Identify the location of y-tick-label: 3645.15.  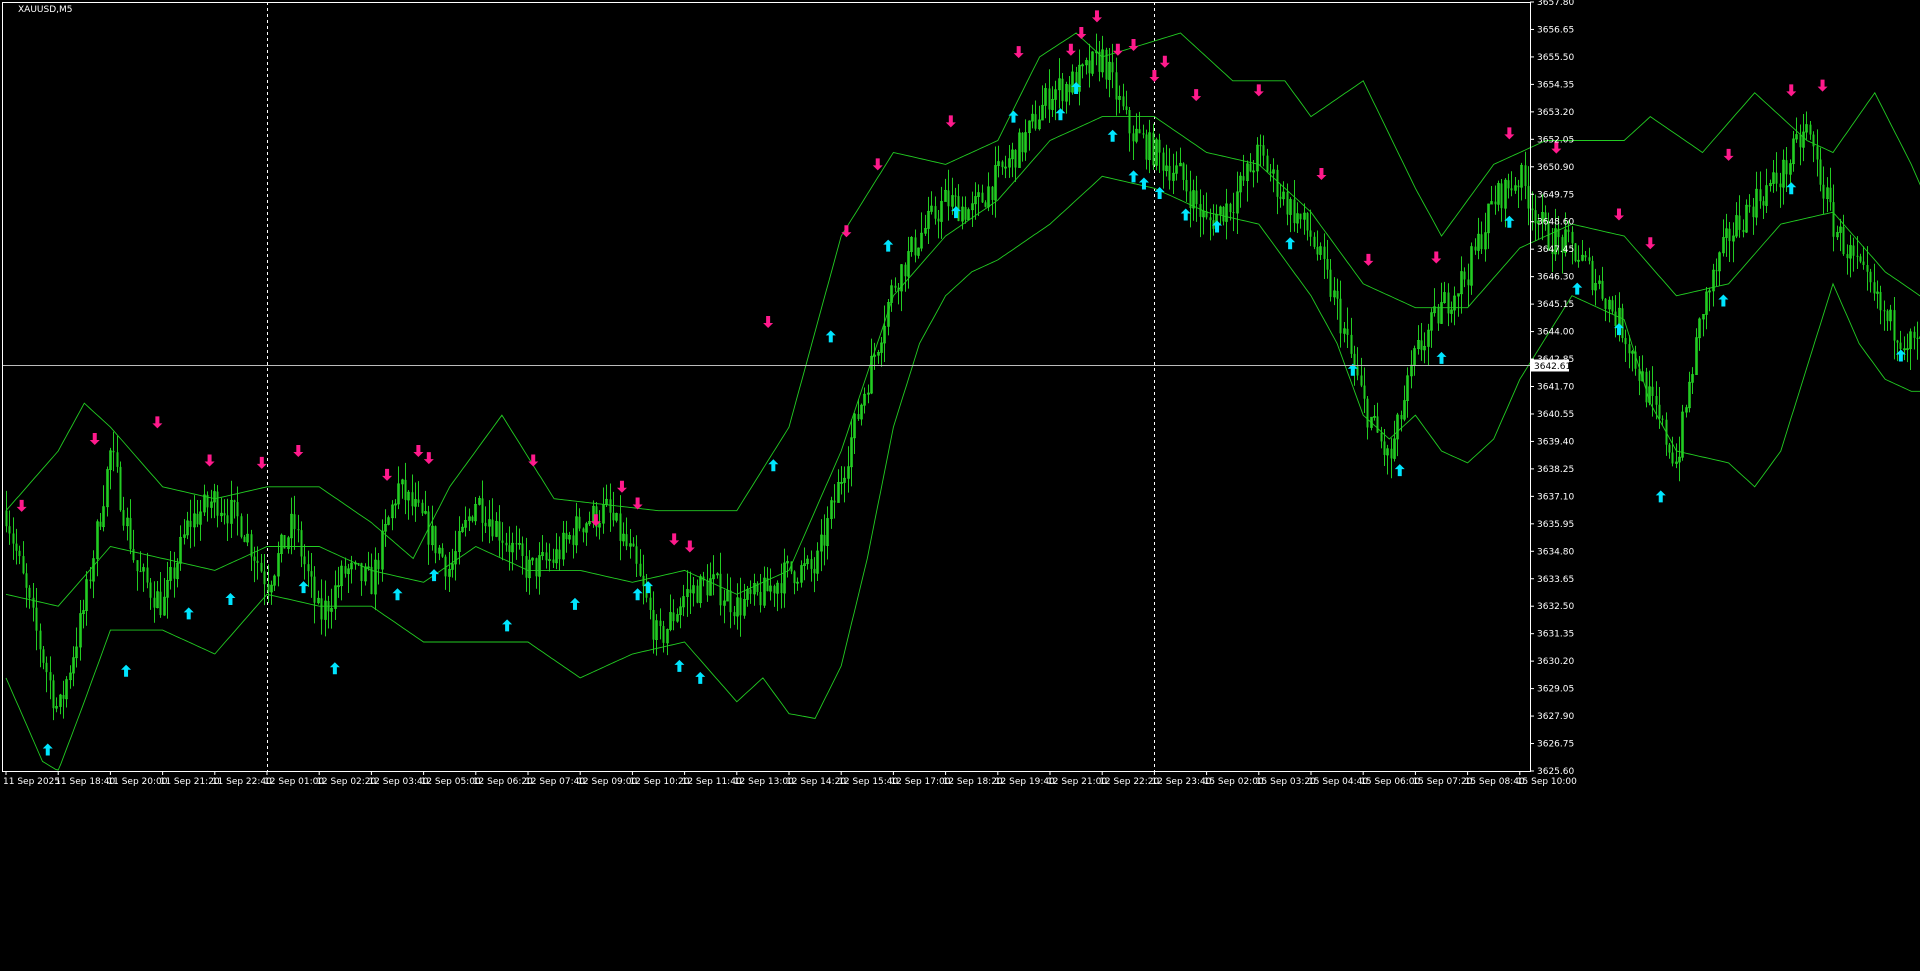
(1555, 305).